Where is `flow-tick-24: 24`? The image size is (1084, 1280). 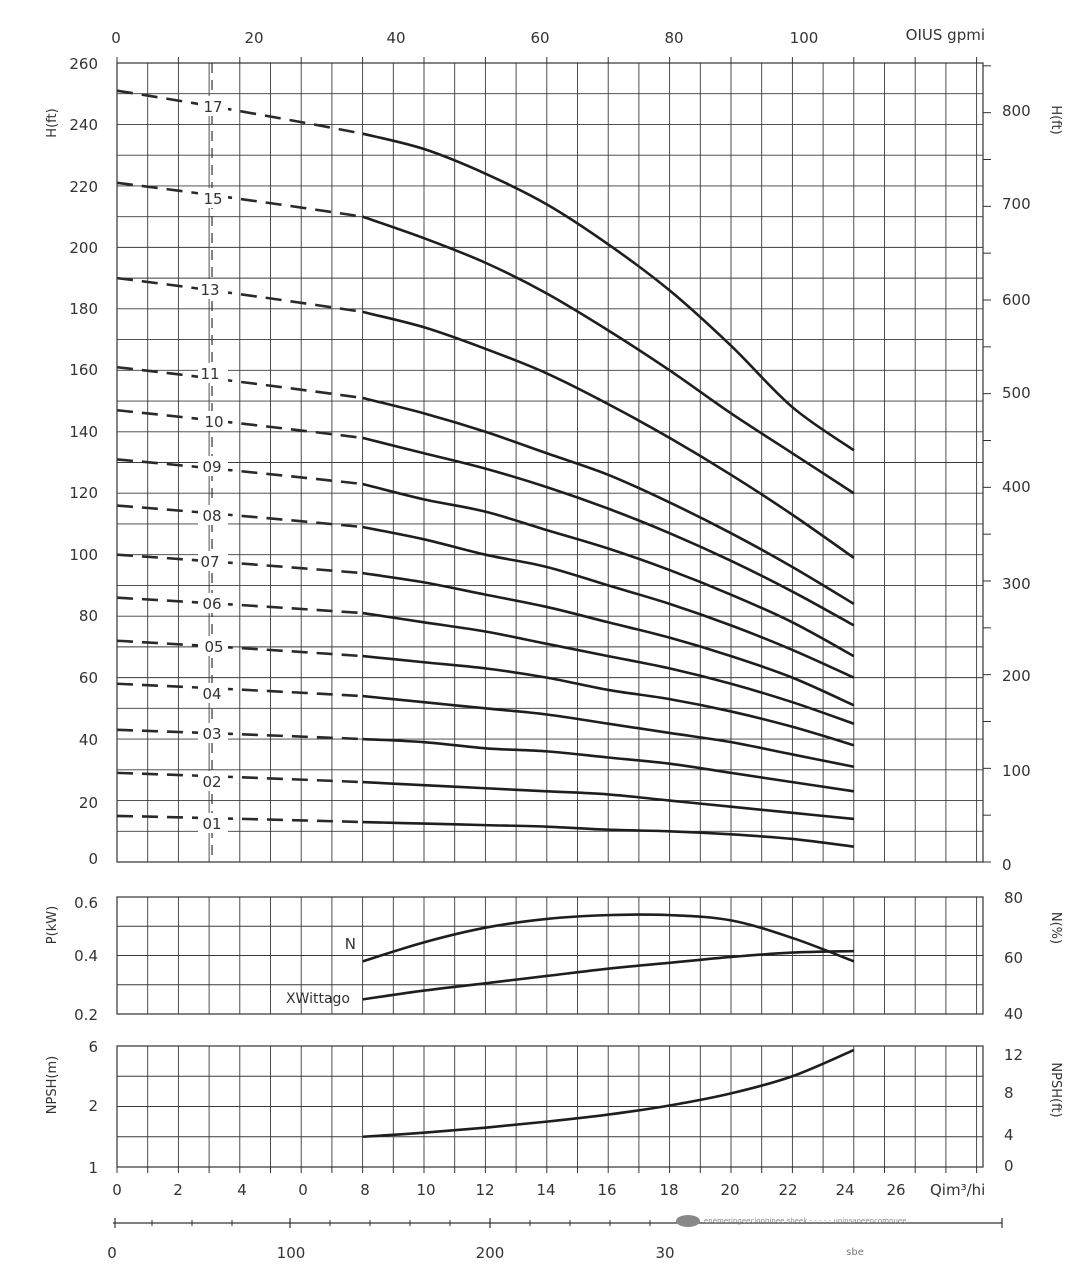 flow-tick-24: 24 is located at coordinates (844, 1190).